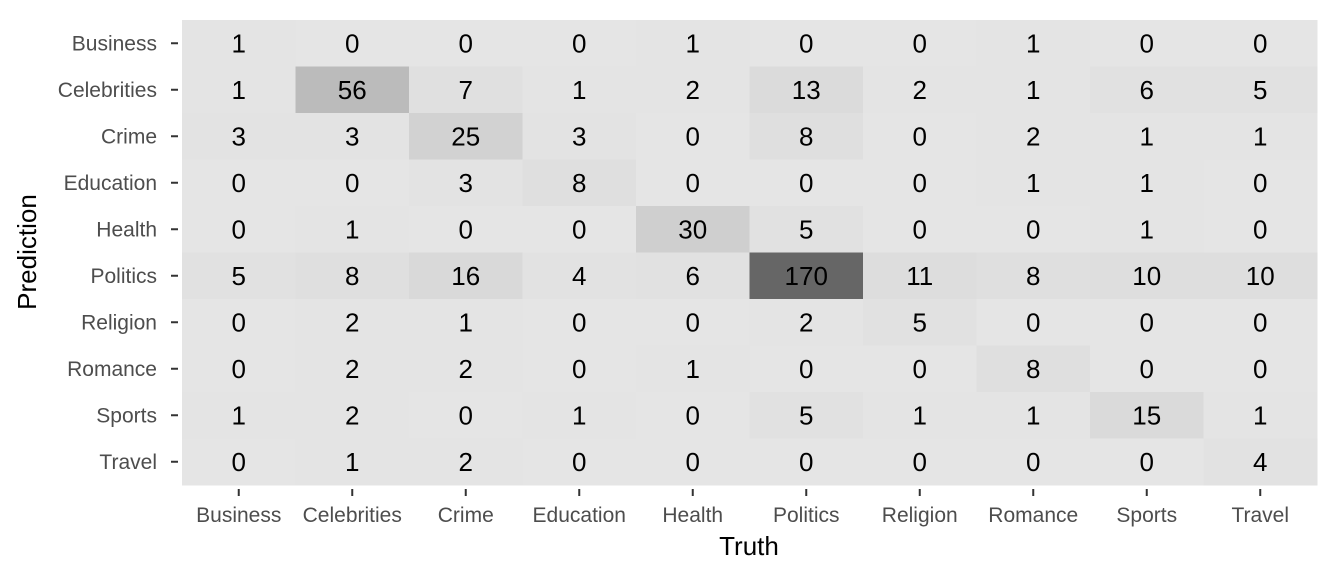  I want to click on x-tick-label: Crime, so click(466, 515).